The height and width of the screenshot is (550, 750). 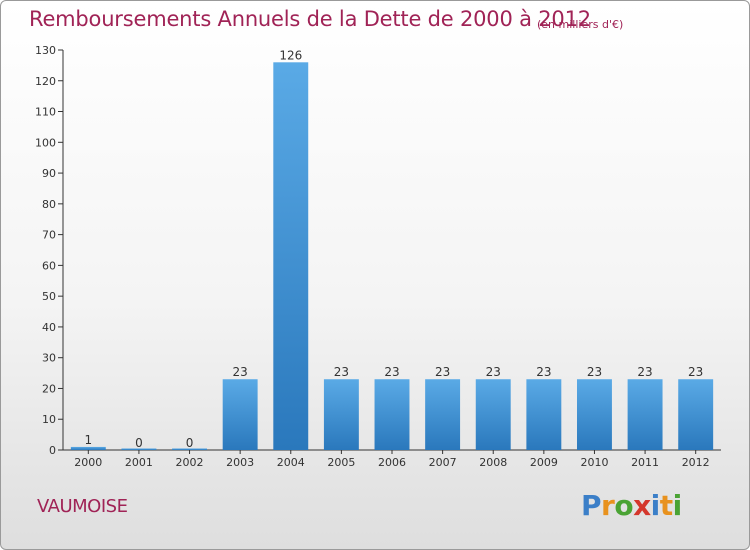 I want to click on y-tick-label: 40, so click(x=49, y=327).